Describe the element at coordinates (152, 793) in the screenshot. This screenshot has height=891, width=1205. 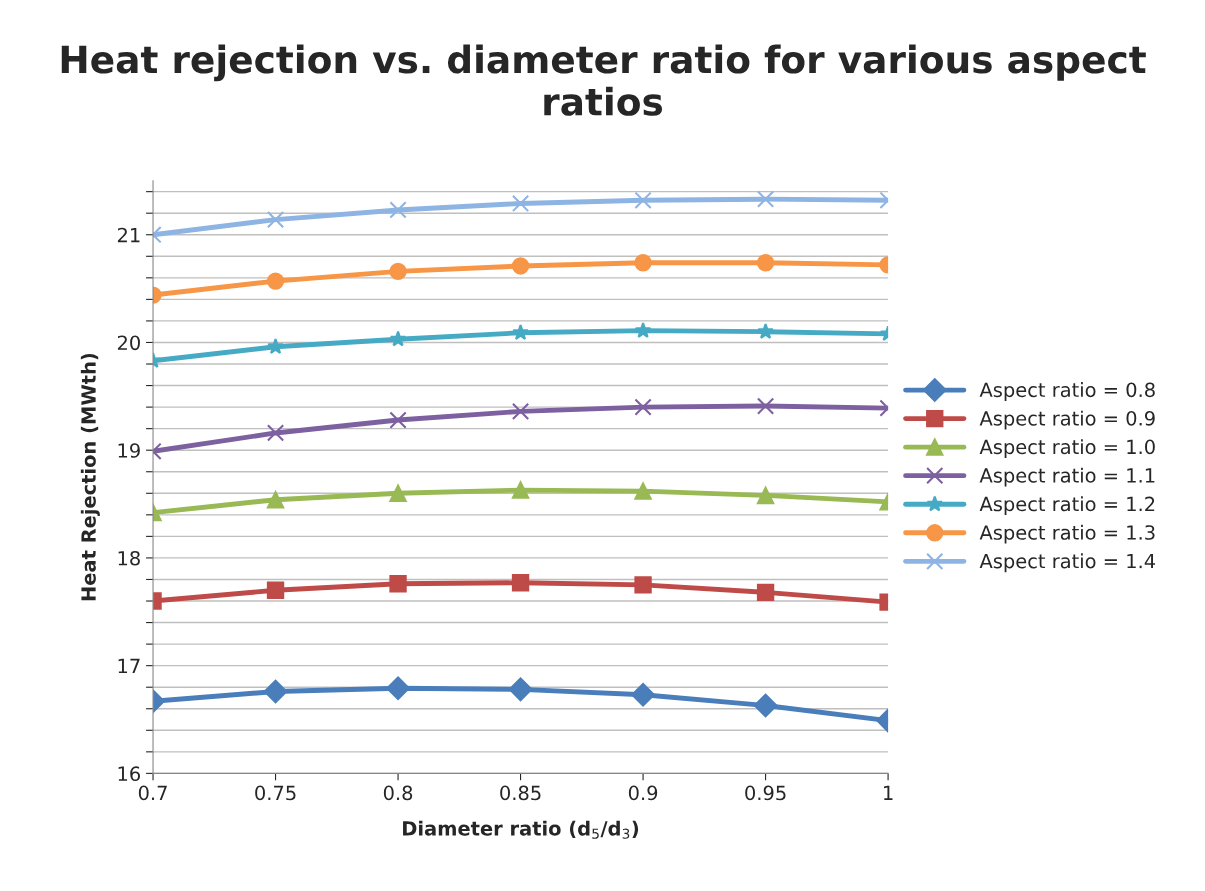
I see `x-tick-label: 0.7` at that location.